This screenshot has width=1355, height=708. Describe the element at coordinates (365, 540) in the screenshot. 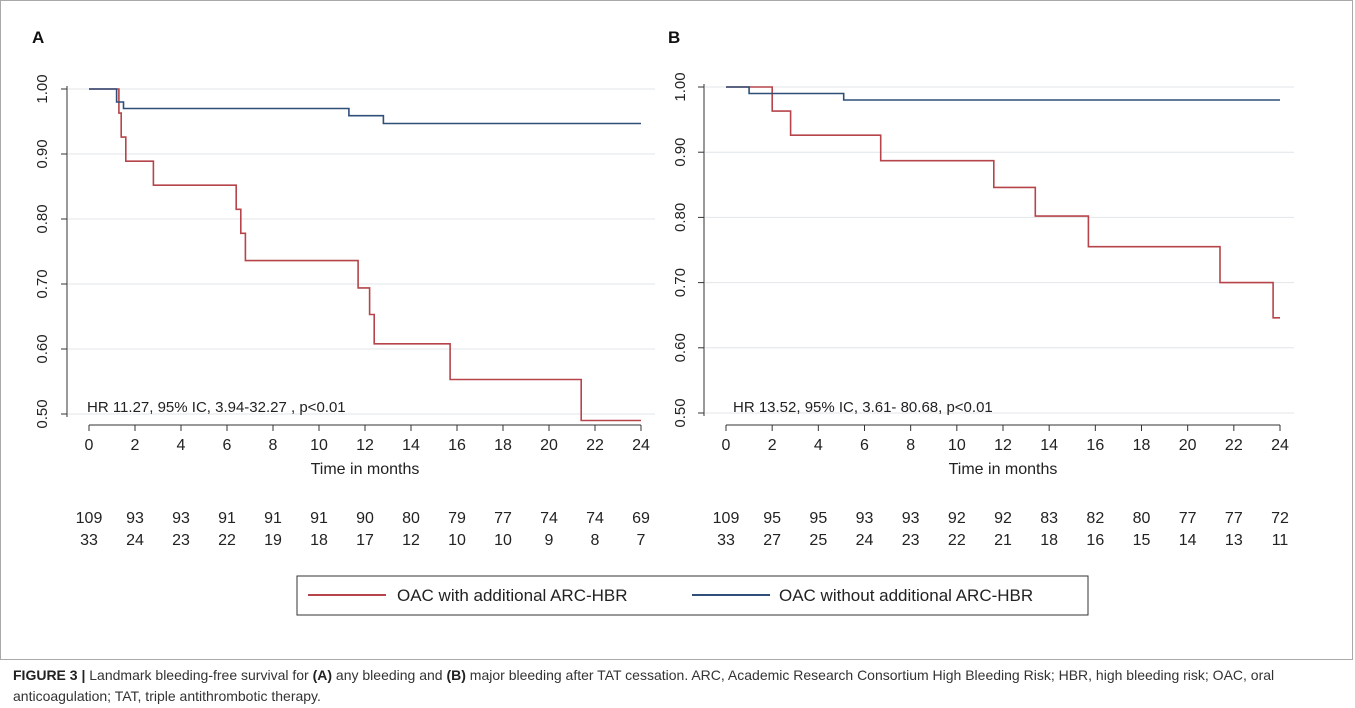

I see `panel-a-risk-count: 17` at that location.